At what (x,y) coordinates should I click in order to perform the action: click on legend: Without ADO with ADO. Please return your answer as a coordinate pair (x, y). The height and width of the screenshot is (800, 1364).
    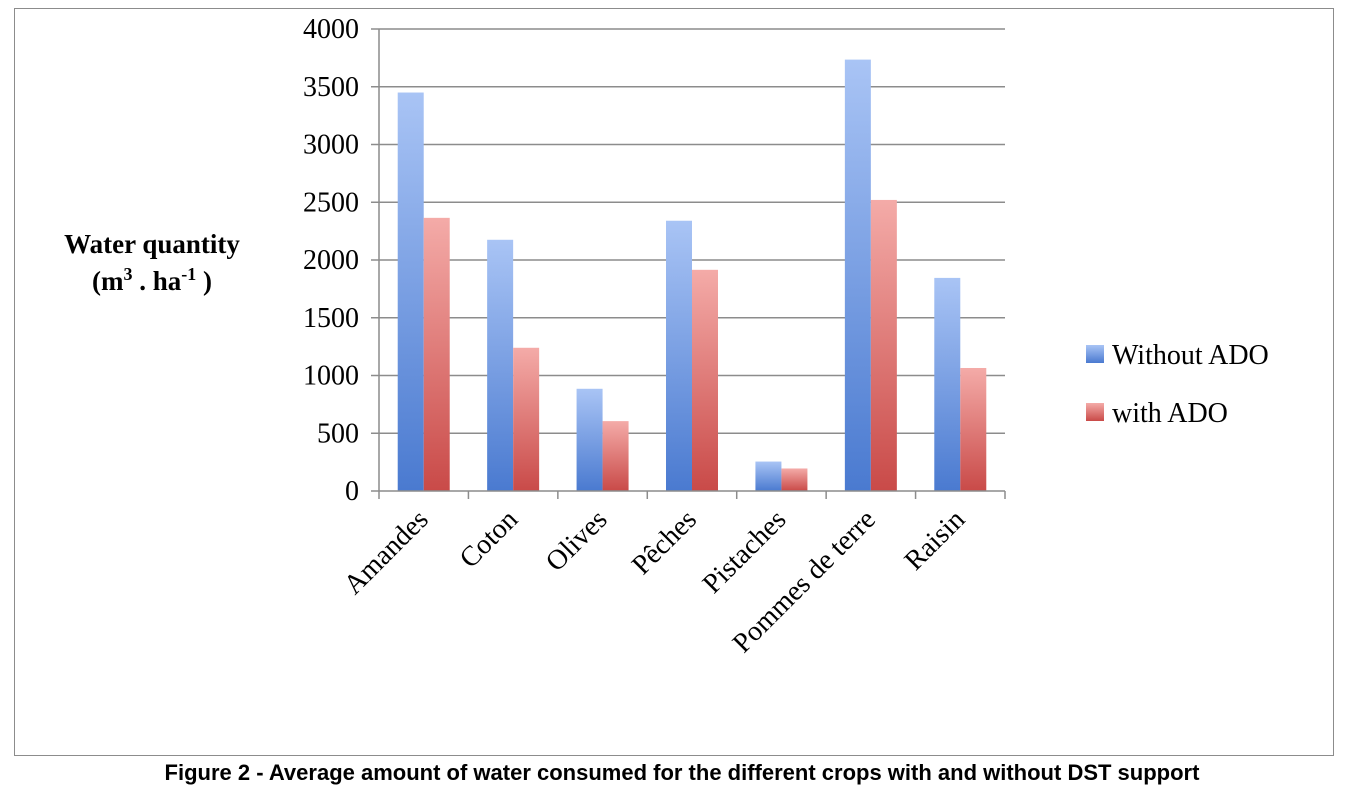
    Looking at the image, I should click on (1177, 384).